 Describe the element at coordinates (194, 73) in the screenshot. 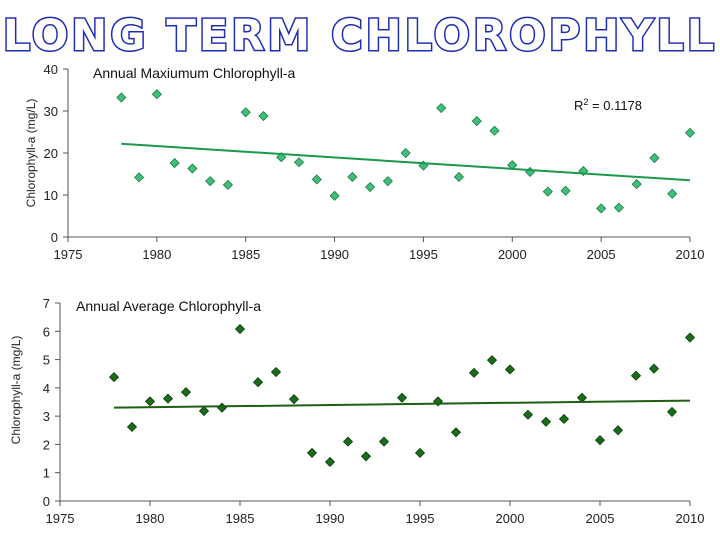

I see `top-chart-title: Annual Maxiumum Chlorophyll-a` at that location.